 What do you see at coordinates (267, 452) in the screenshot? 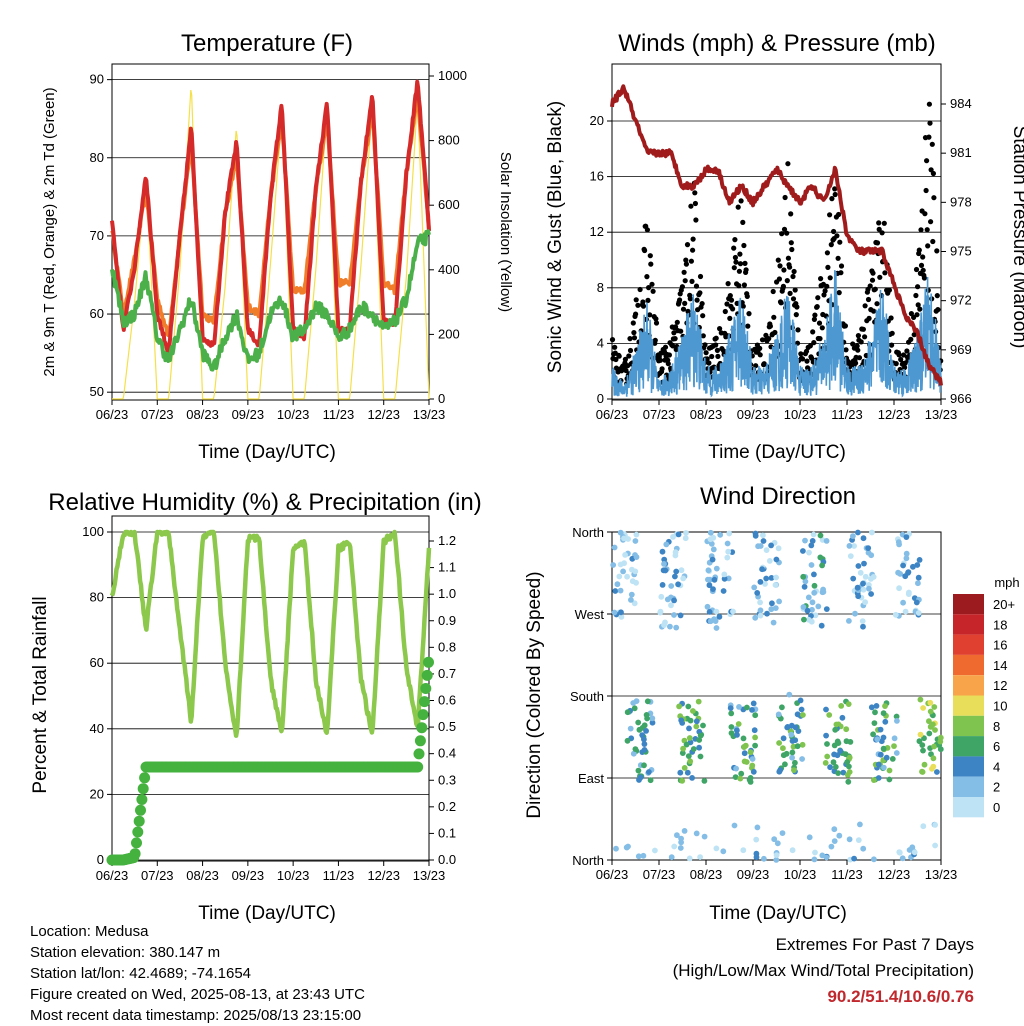
I see `temp-xlabel: Time (Day/UTC)` at bounding box center [267, 452].